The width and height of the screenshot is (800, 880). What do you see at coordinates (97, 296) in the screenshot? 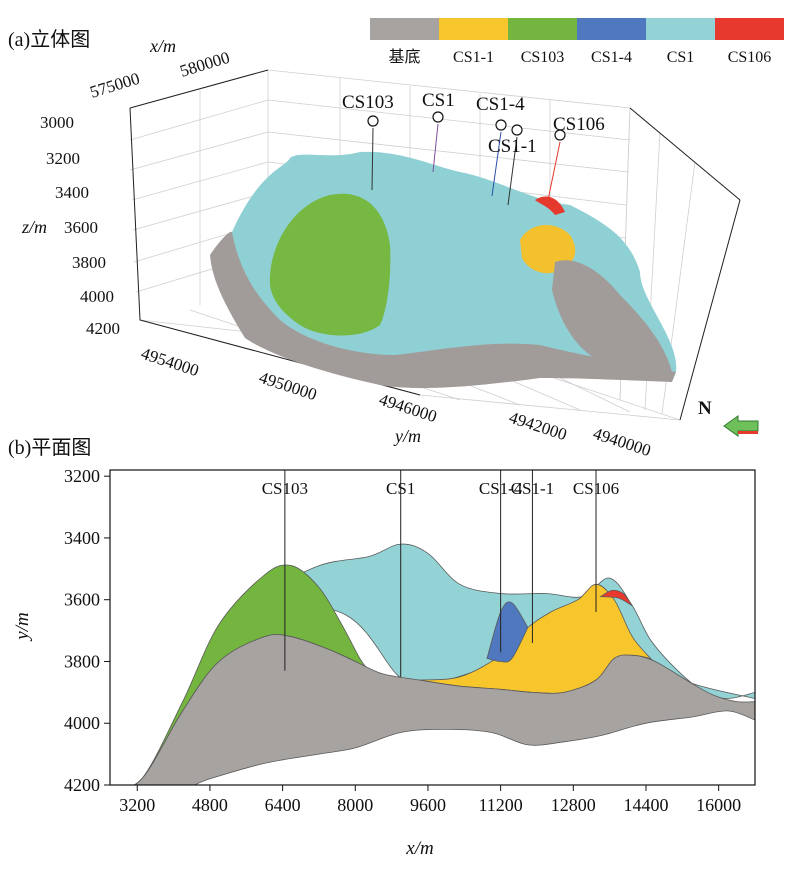
I see `z-tick: 4000` at bounding box center [97, 296].